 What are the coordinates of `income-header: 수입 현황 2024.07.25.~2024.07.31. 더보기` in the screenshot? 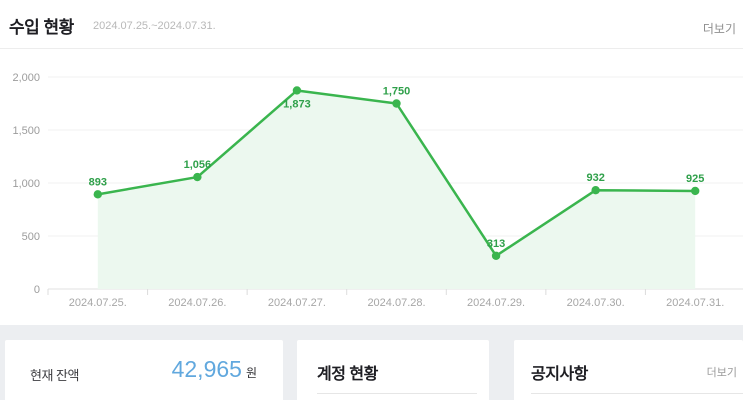 It's located at (371, 24).